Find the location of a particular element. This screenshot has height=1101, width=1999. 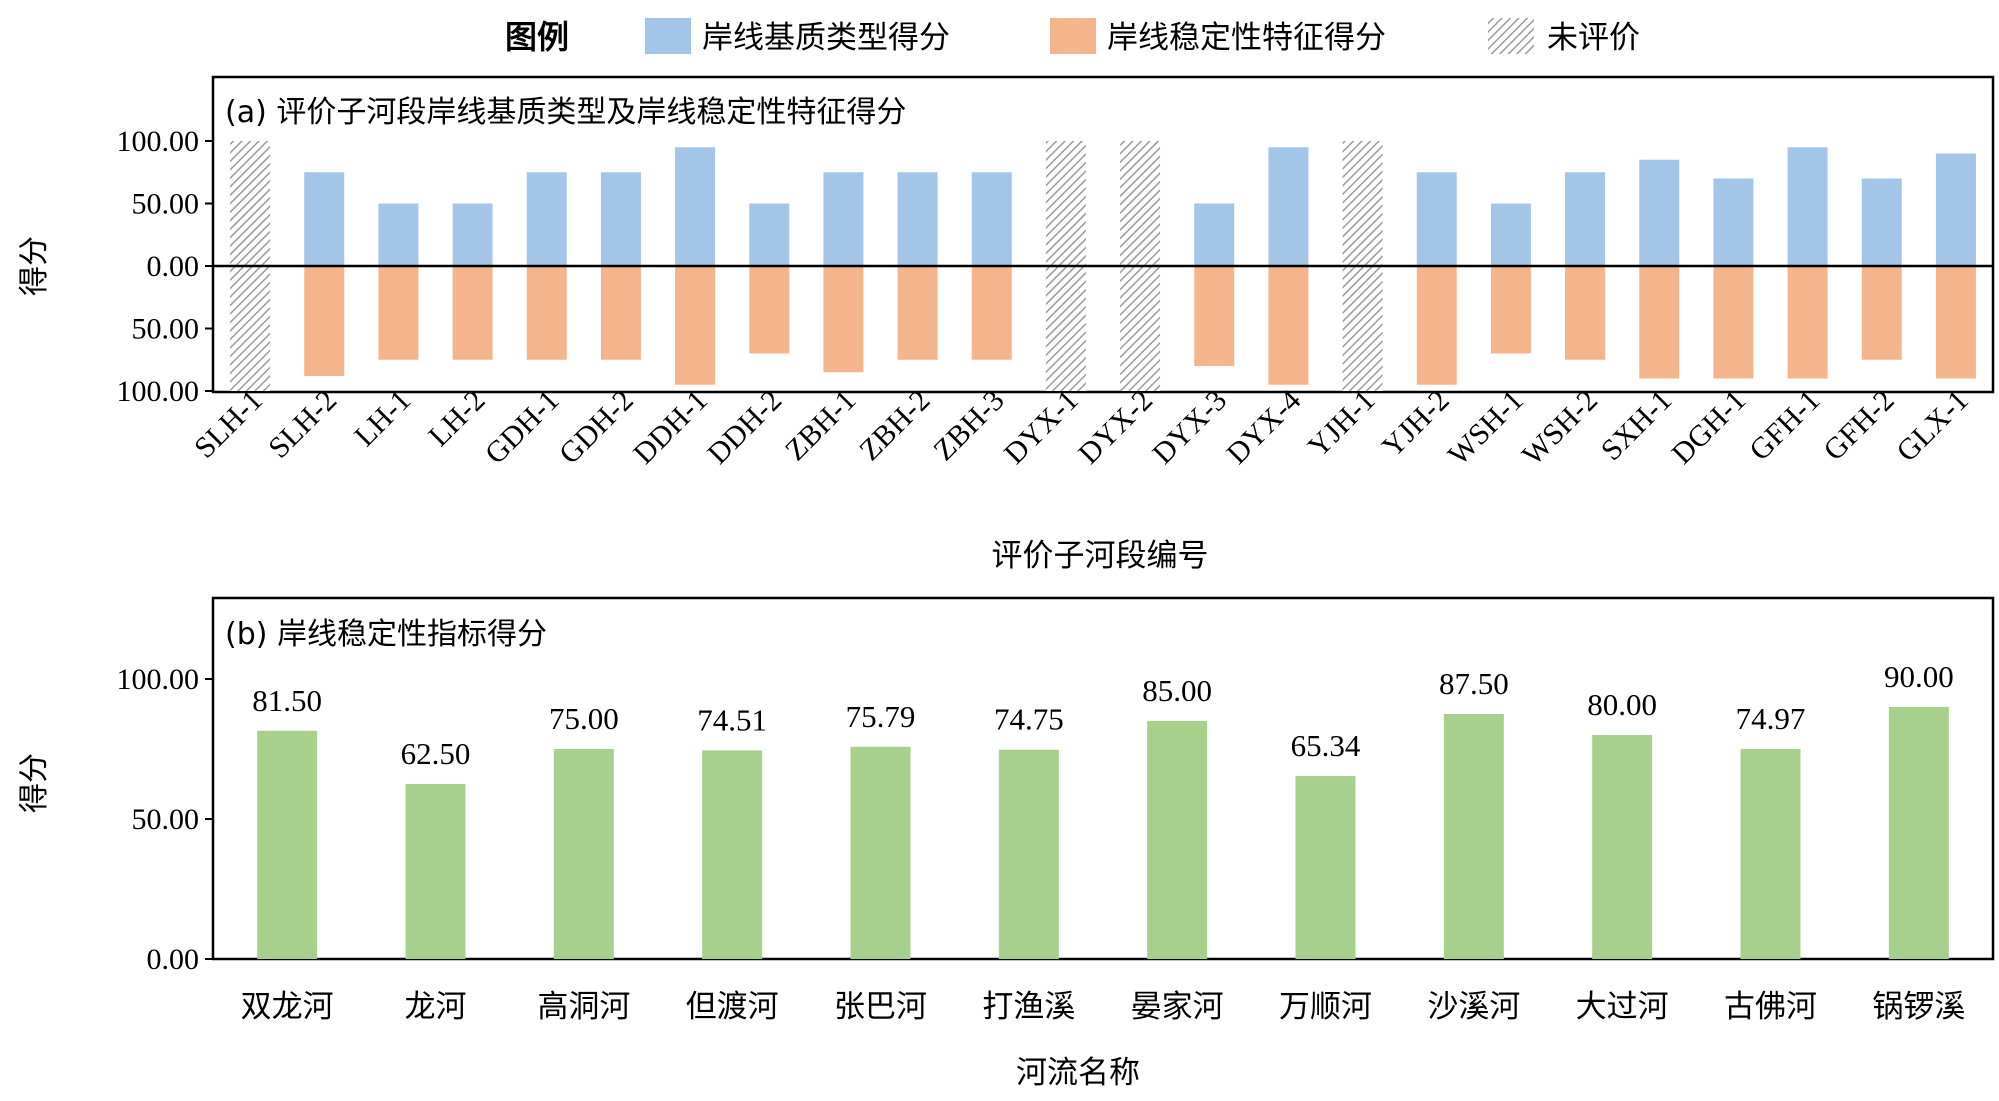

chart-a-xtick-label: DYX-4 is located at coordinates (1263, 427).